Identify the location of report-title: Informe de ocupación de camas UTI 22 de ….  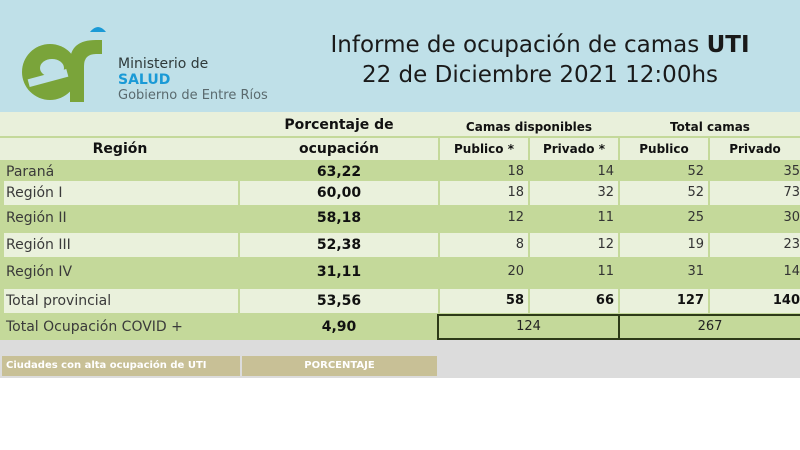
(540, 60).